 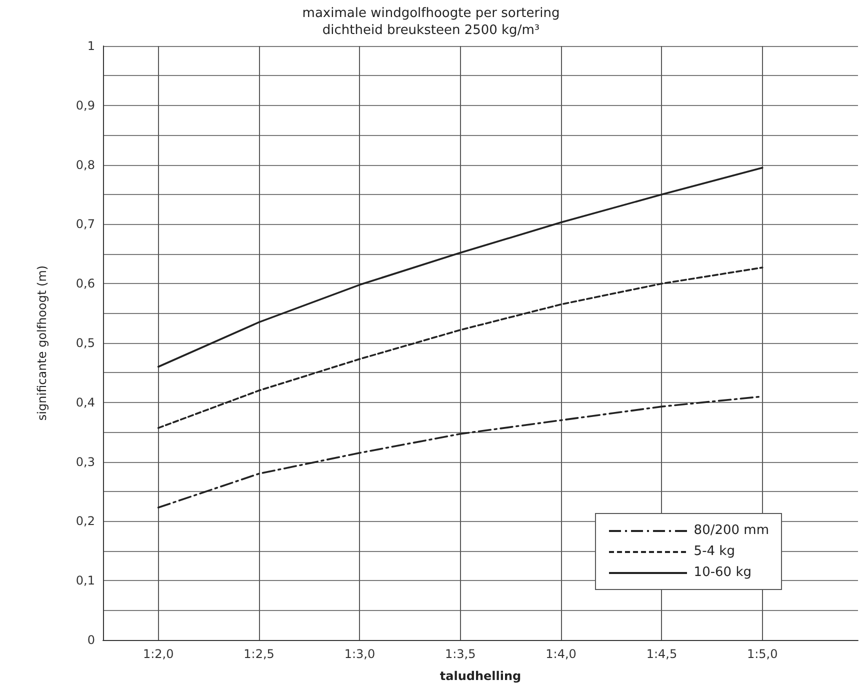 I want to click on y-tick-label: 0,7, so click(x=85, y=224).